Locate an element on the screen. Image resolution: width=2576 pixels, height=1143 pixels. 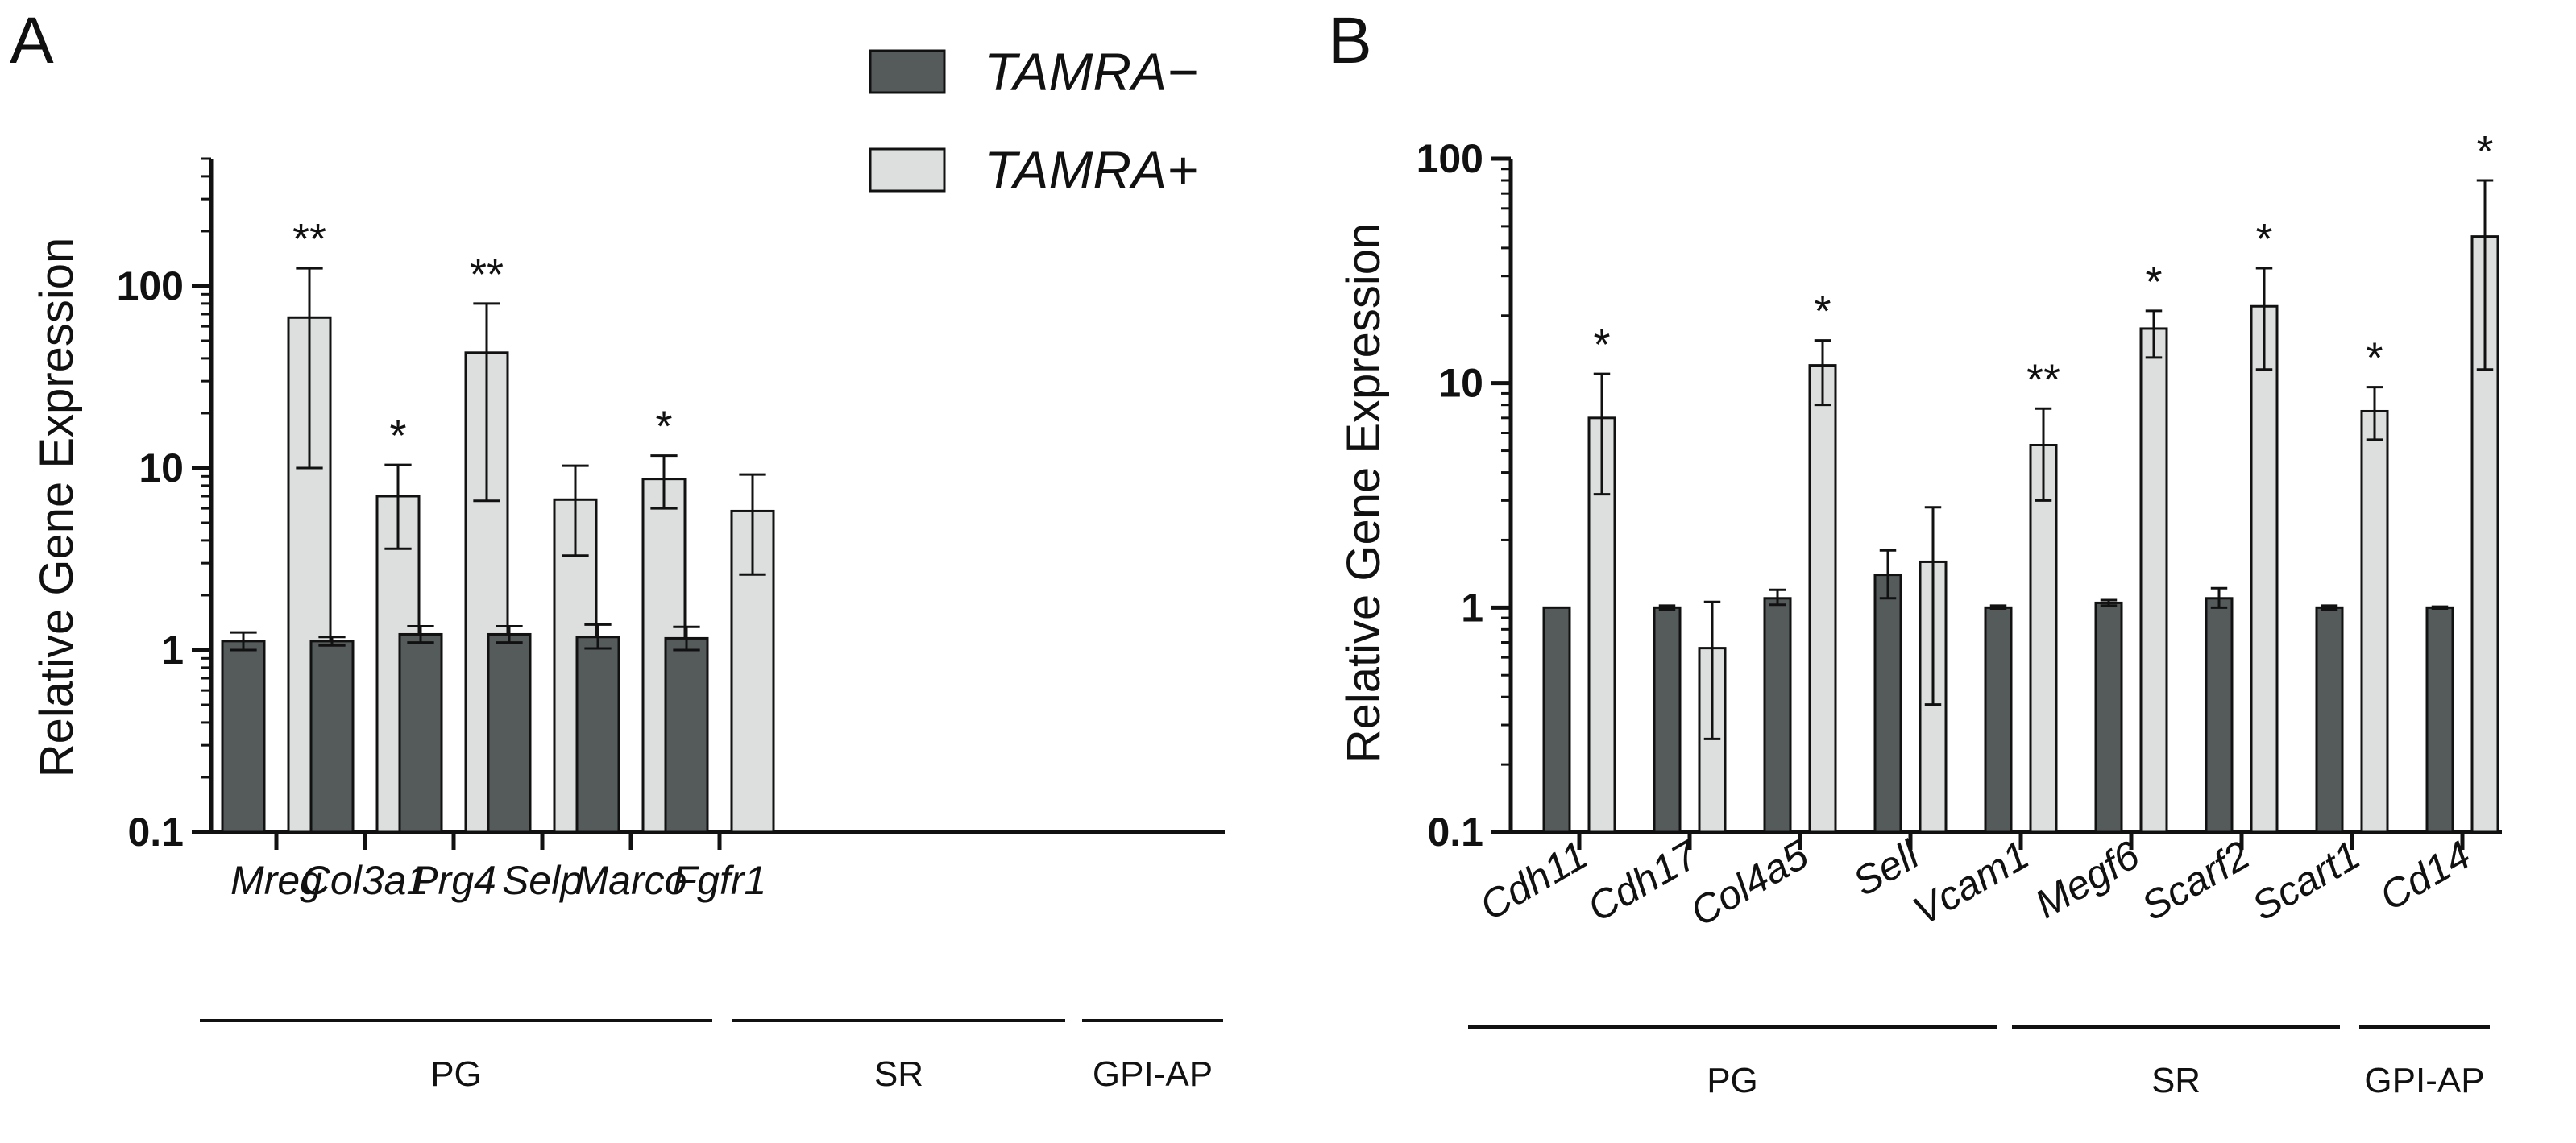
bar-tamra-plus-scart1 is located at coordinates (2374, 621).